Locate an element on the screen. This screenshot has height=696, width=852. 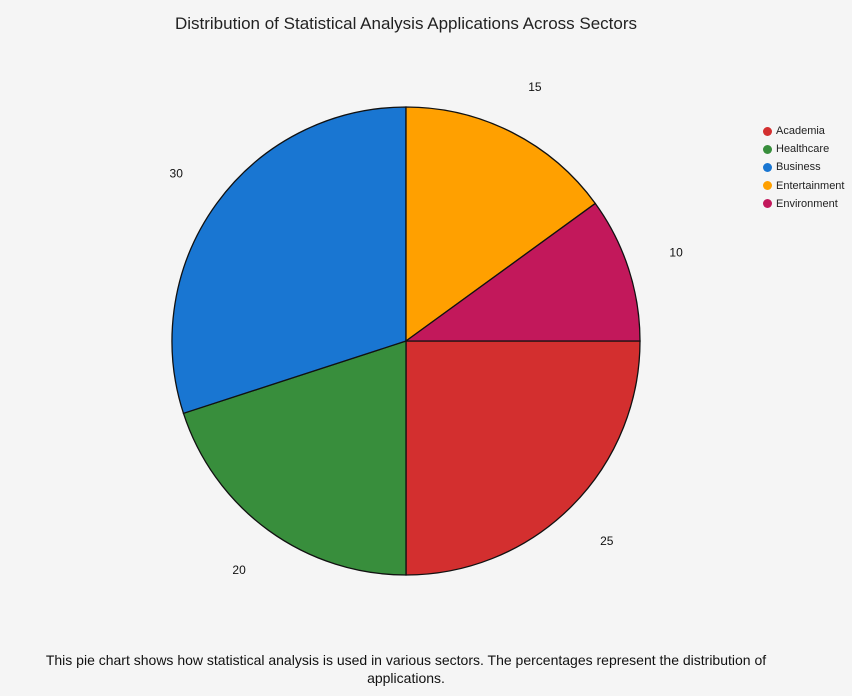
legend-label: Business is located at coordinates (798, 167).